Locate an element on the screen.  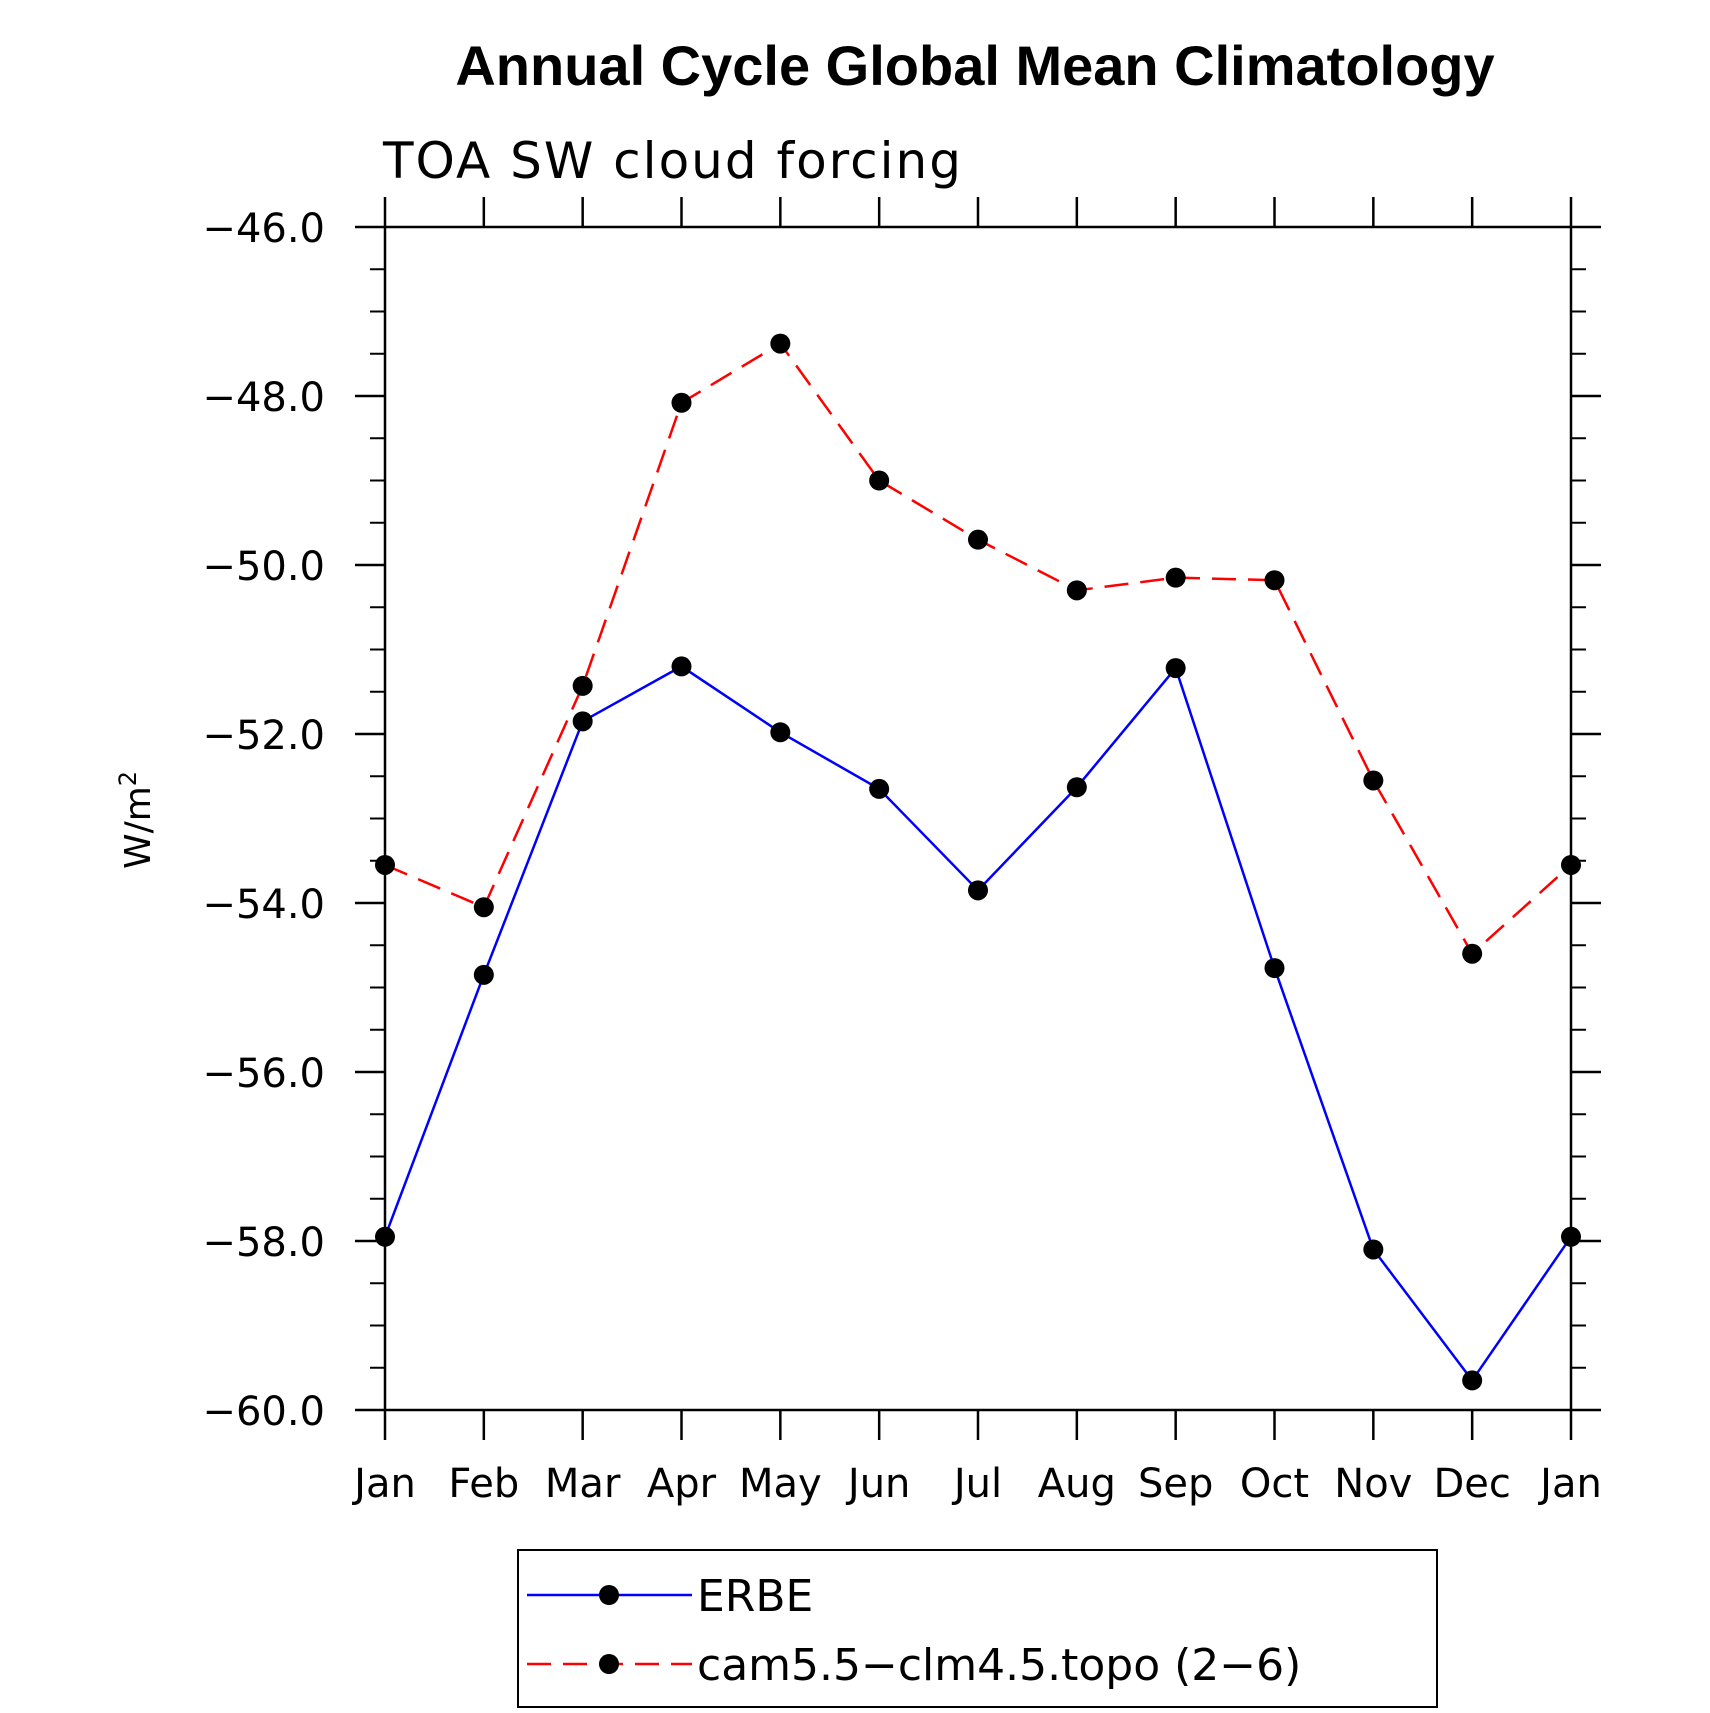
chart-subtitle: TOA SW cloud forcing is located at coordinates (672, 161).